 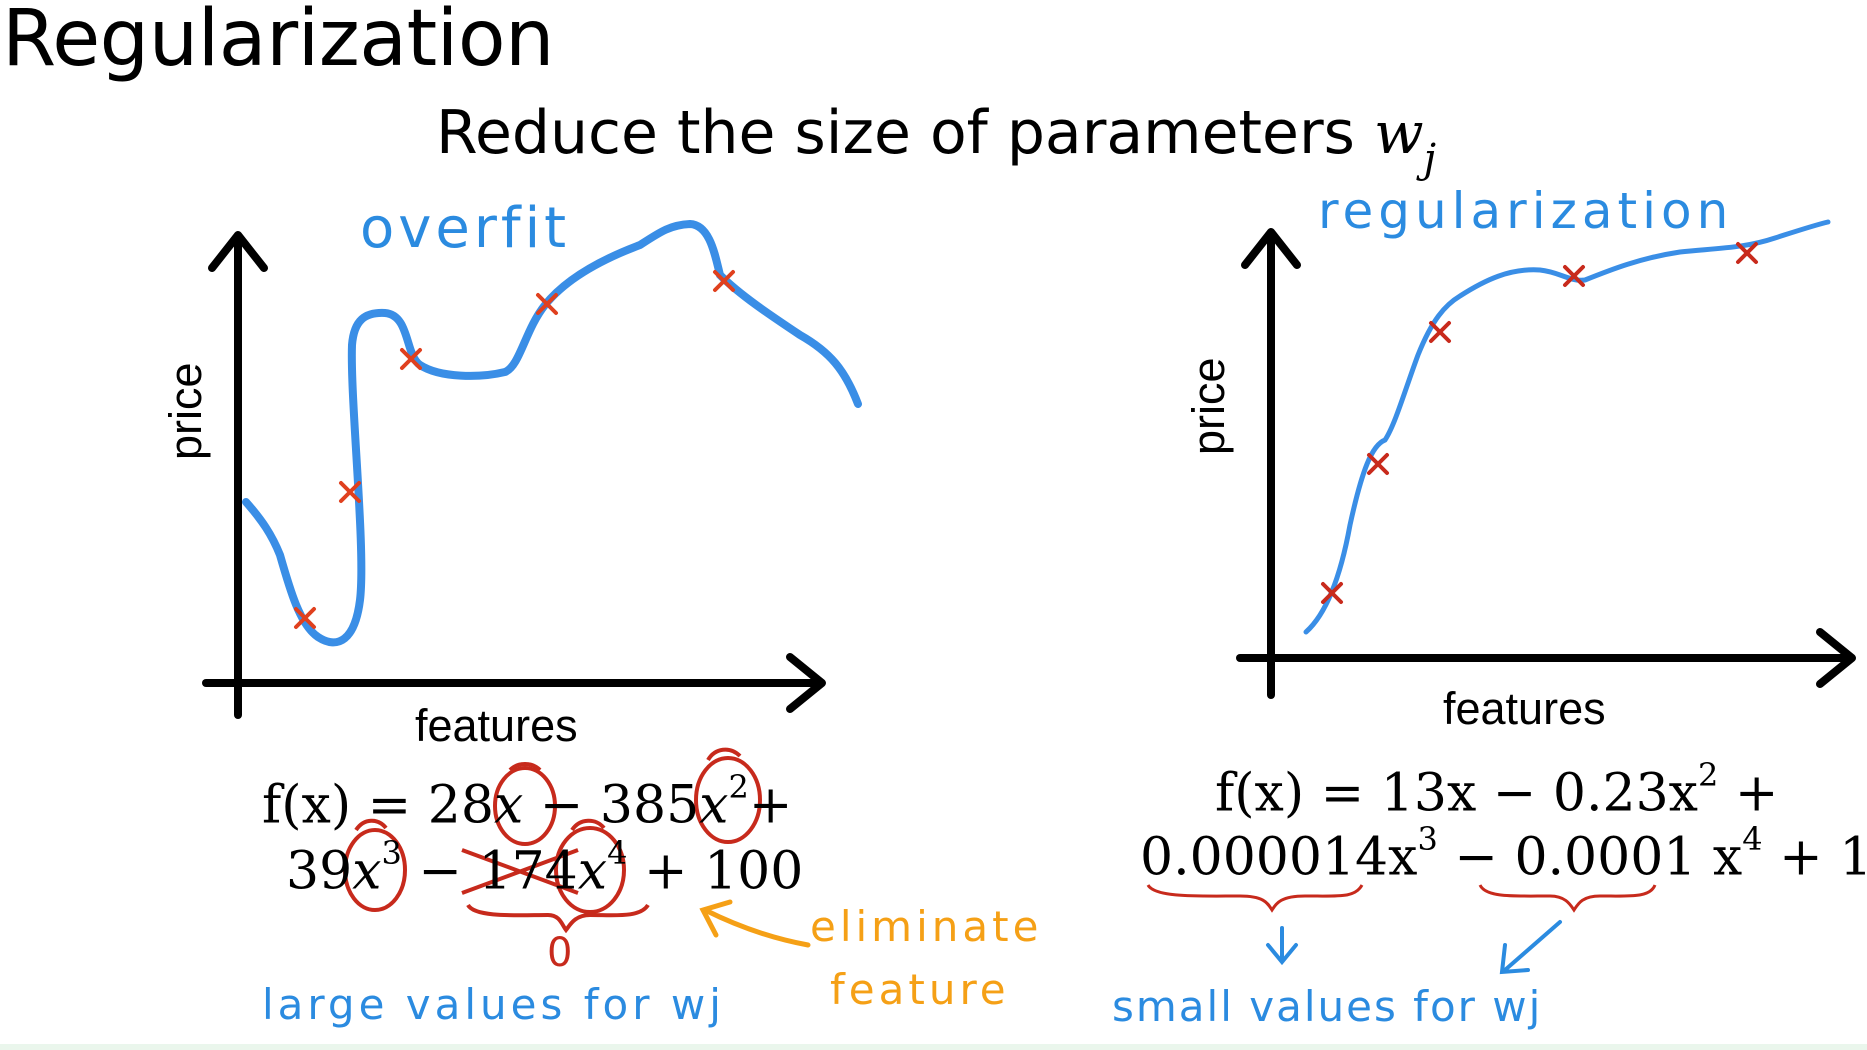 I want to click on right-y-axis-label: price, so click(x=1208, y=406).